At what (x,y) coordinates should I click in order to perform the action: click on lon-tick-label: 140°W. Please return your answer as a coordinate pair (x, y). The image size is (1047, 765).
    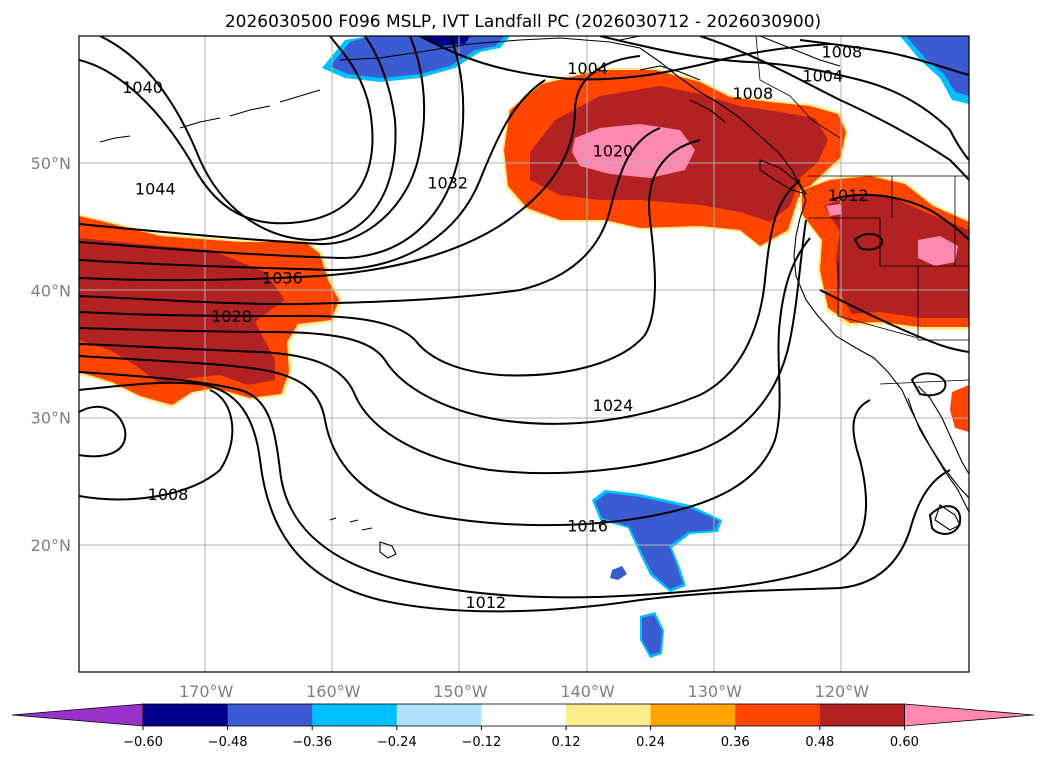
    Looking at the image, I should click on (587, 691).